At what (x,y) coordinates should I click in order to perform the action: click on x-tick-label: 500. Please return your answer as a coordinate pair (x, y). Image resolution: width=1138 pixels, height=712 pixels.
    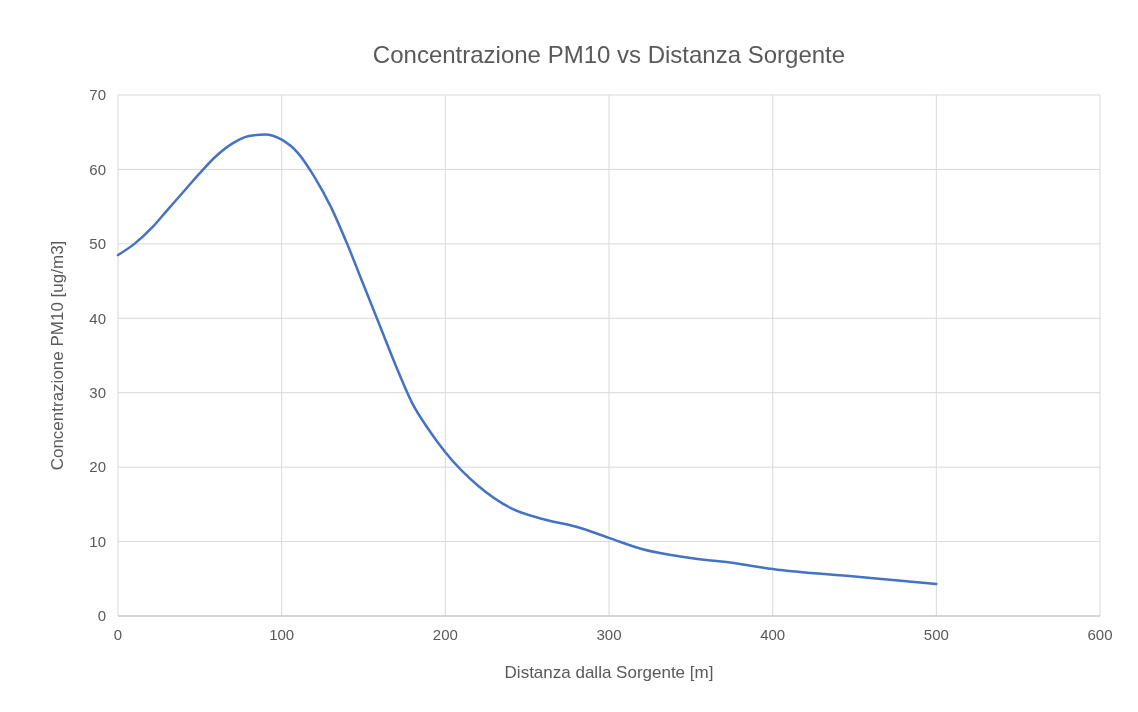
    Looking at the image, I should click on (936, 634).